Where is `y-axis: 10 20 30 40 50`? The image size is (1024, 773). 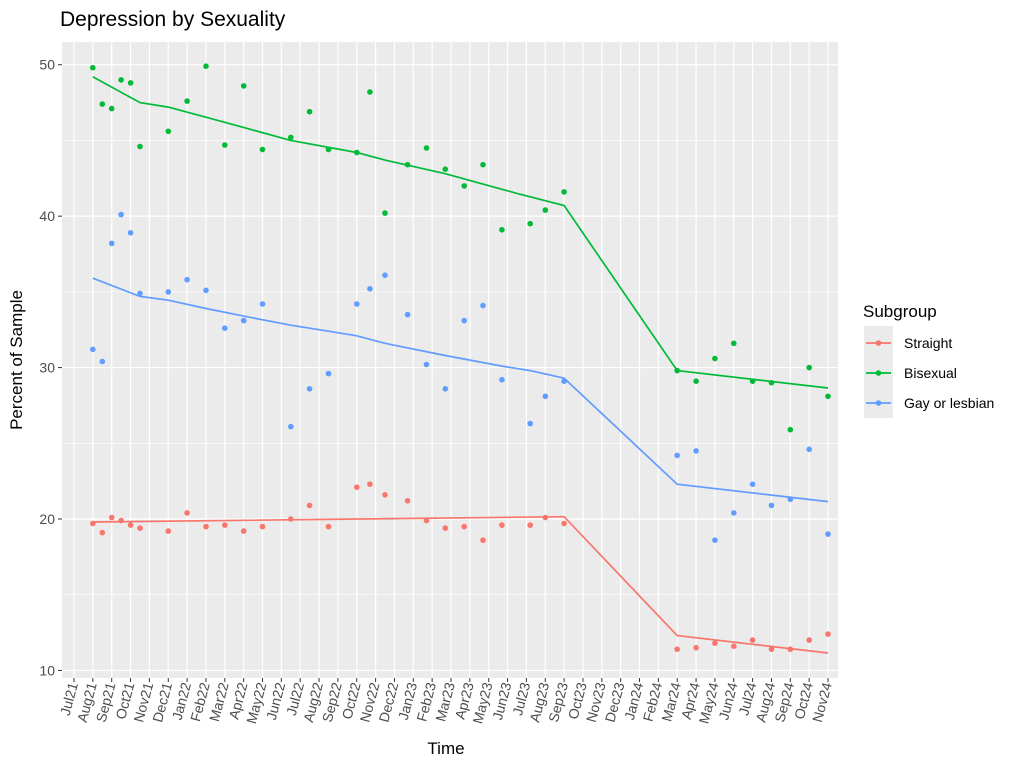
y-axis: 10 20 30 40 50 is located at coordinates (50, 367).